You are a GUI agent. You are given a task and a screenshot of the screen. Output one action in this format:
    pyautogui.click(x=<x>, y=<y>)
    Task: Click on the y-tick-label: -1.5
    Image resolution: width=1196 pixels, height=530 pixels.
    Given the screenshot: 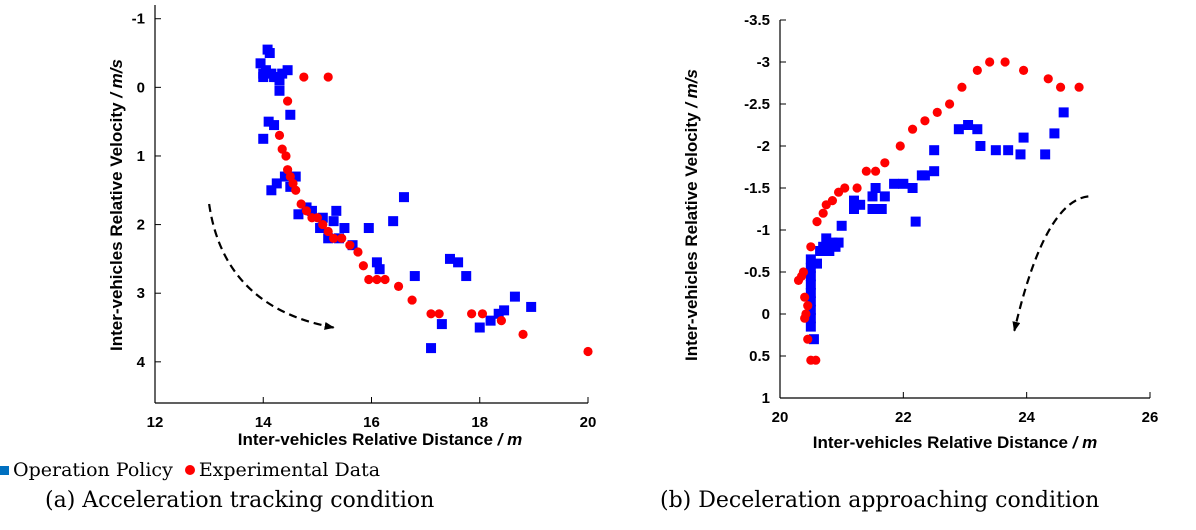 What is the action you would take?
    pyautogui.click(x=757, y=188)
    